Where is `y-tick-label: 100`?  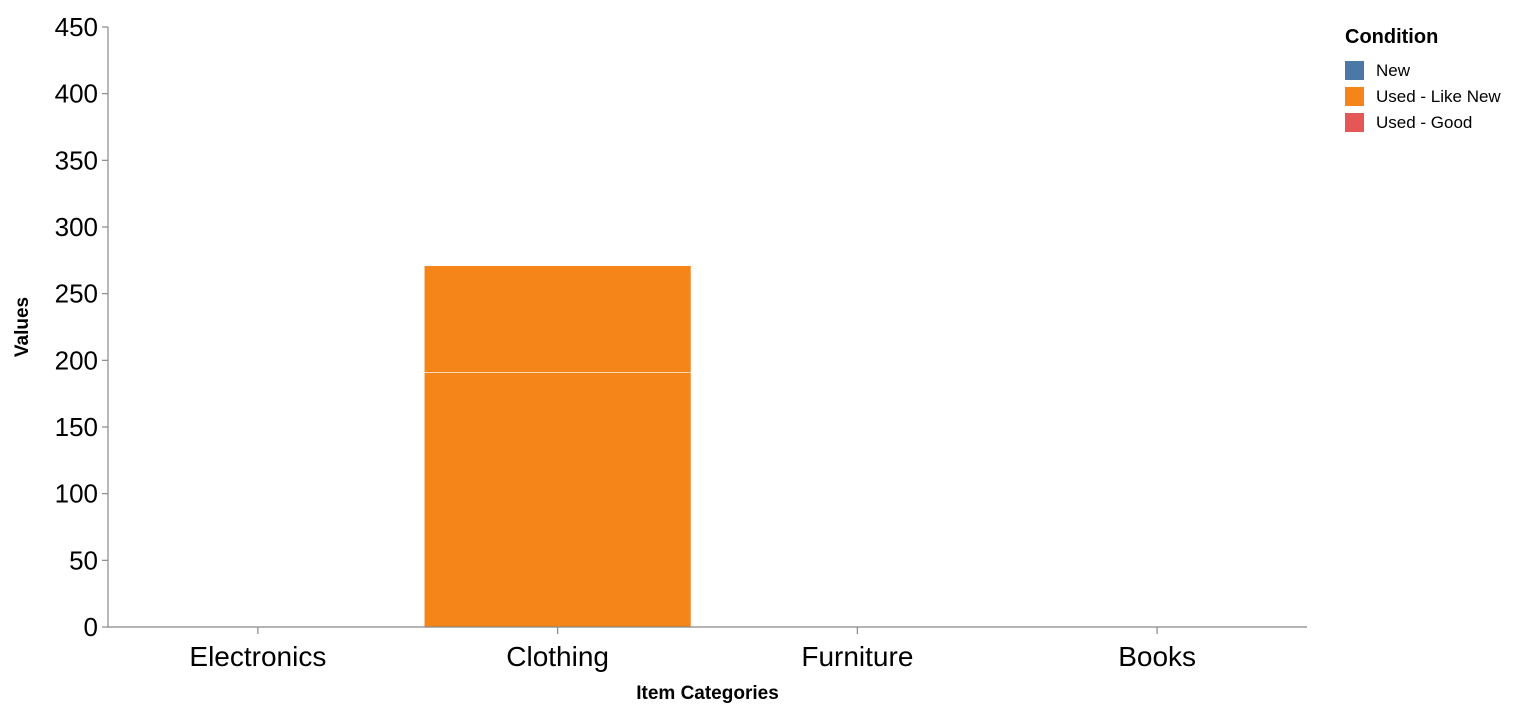 y-tick-label: 100 is located at coordinates (76, 494).